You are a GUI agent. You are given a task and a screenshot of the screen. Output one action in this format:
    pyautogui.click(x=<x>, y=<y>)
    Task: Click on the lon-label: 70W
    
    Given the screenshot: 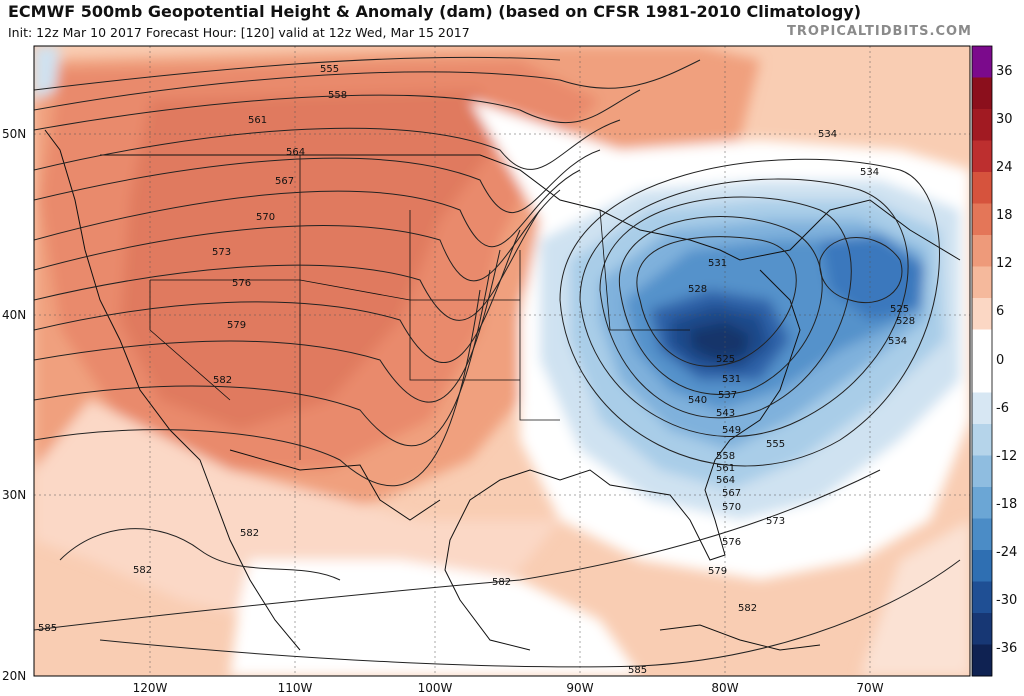 What is the action you would take?
    pyautogui.click(x=869, y=688)
    